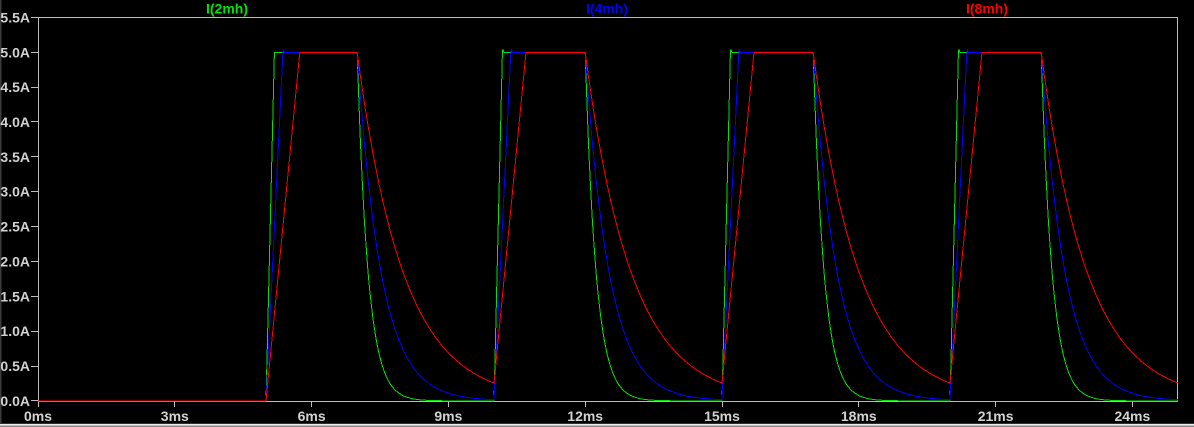 This screenshot has height=427, width=1194. I want to click on svg-text: I(8mh), so click(987, 9).